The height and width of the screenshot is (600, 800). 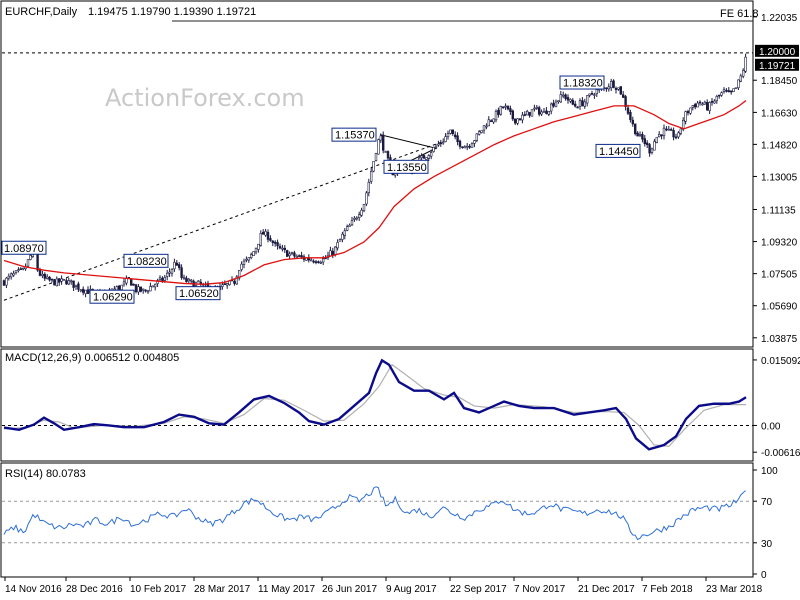 I want to click on price-label-box, so click(x=582, y=82).